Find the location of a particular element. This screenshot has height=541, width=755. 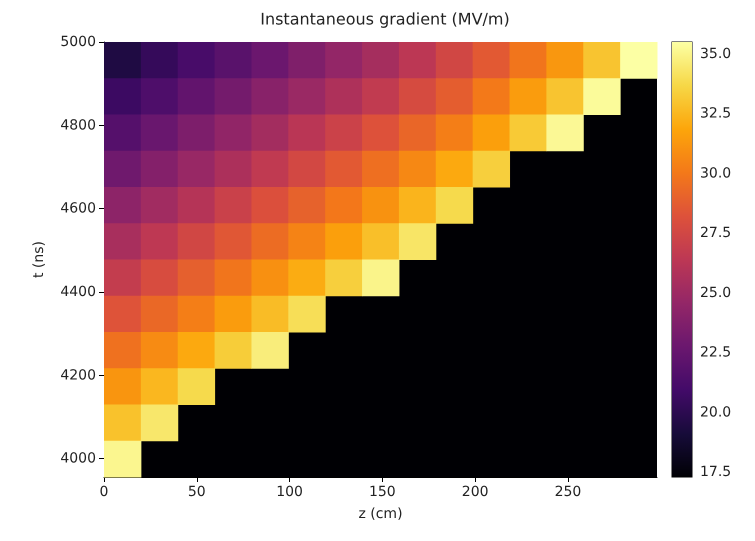

x-tick-label: 100 is located at coordinates (289, 492).